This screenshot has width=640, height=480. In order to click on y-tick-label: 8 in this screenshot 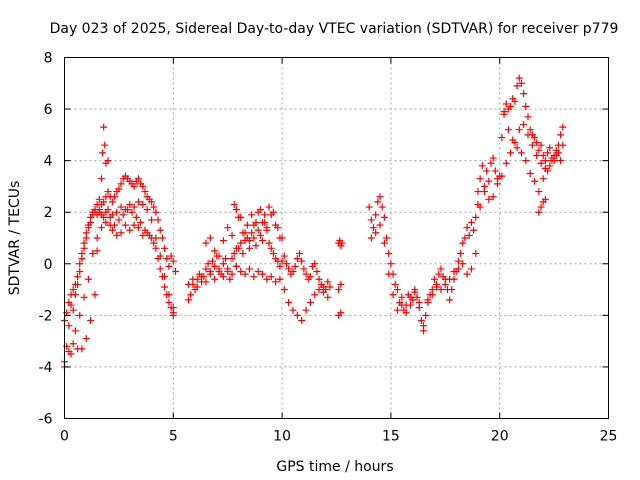, I will do `click(48, 59)`.